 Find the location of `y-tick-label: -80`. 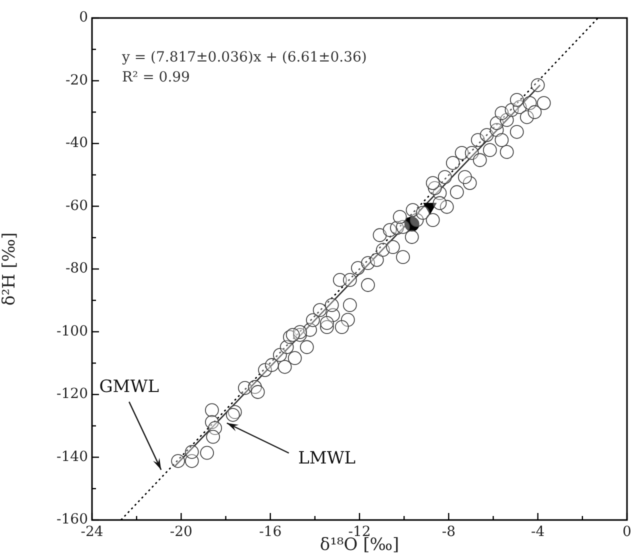

y-tick-label: -80 is located at coordinates (76, 268).